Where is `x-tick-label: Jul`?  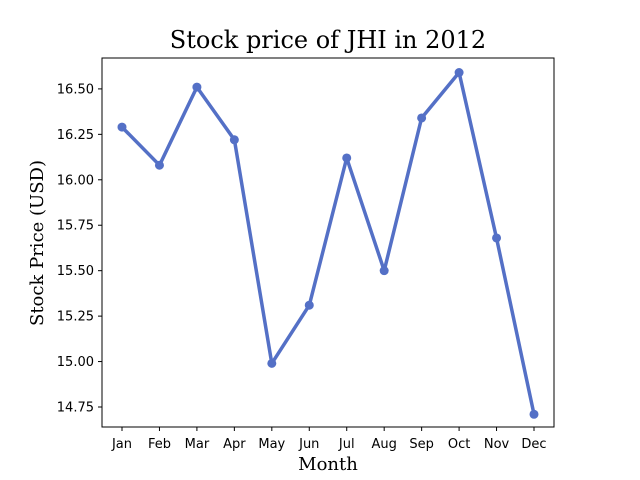
x-tick-label: Jul is located at coordinates (346, 444).